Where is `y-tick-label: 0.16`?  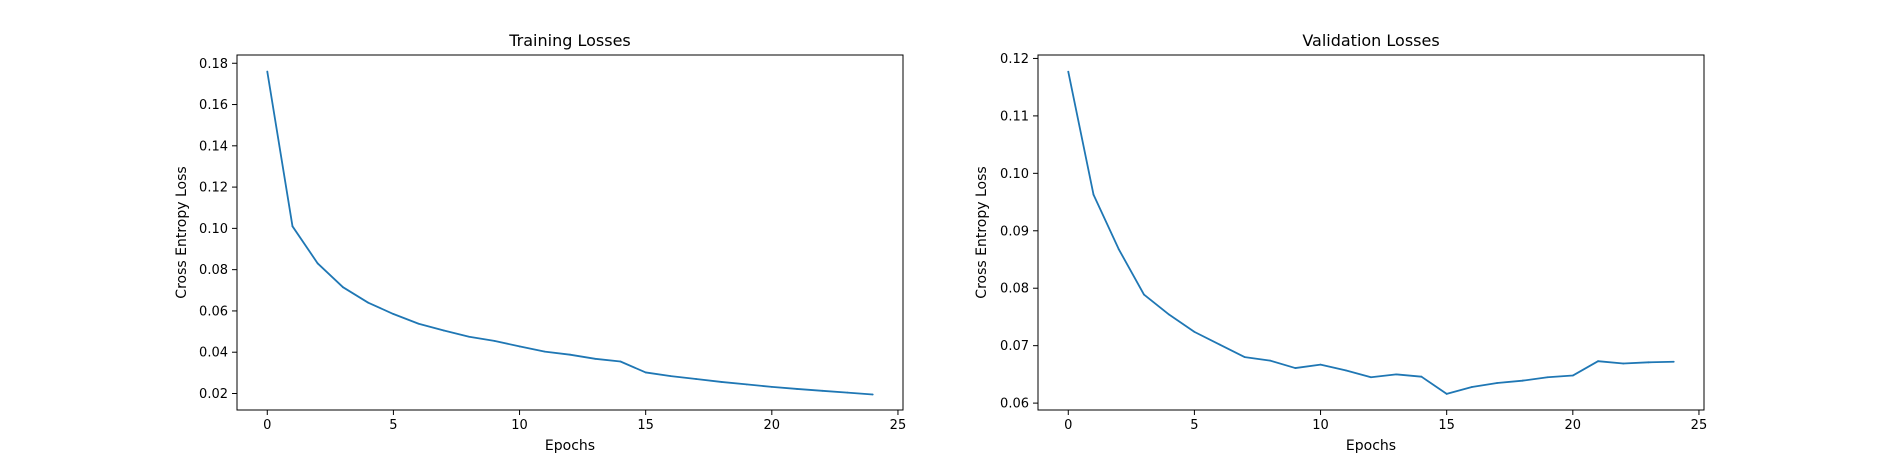 y-tick-label: 0.16 is located at coordinates (213, 105).